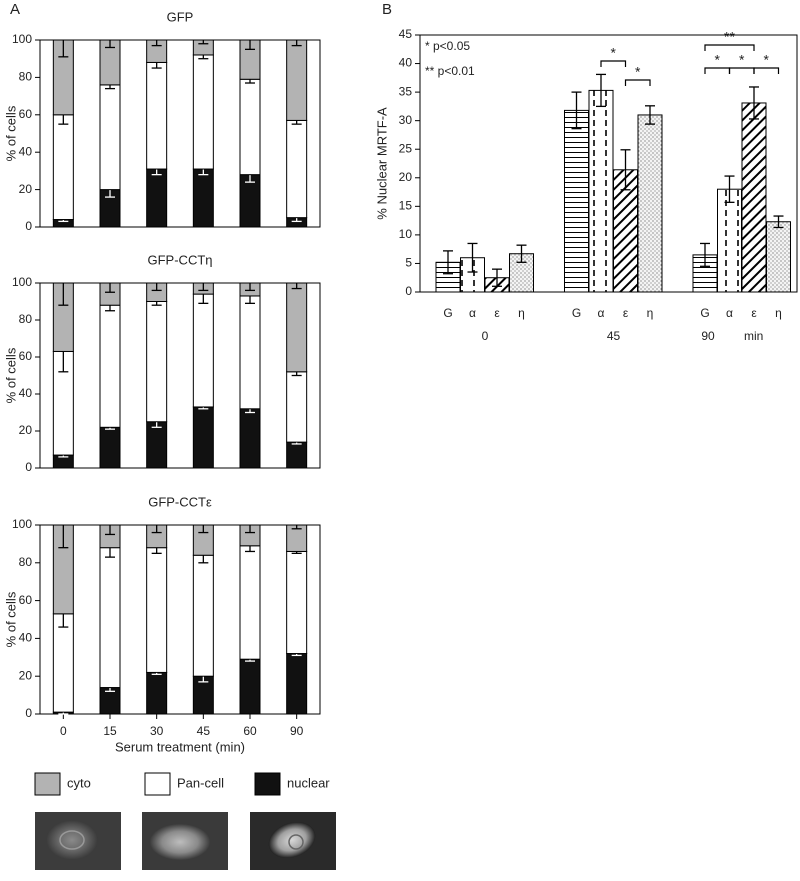 The width and height of the screenshot is (800, 881). What do you see at coordinates (753, 336) in the screenshot?
I see `x-unit: min` at bounding box center [753, 336].